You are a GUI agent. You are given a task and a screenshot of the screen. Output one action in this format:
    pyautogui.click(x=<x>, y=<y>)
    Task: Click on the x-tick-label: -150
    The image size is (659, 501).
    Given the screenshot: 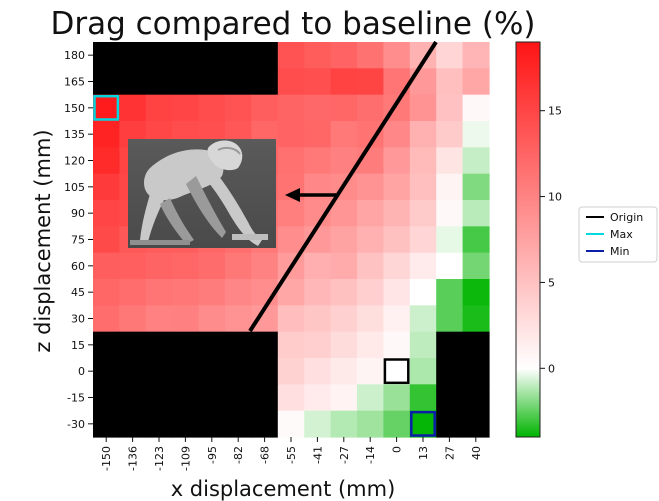 What is the action you would take?
    pyautogui.click(x=106, y=458)
    